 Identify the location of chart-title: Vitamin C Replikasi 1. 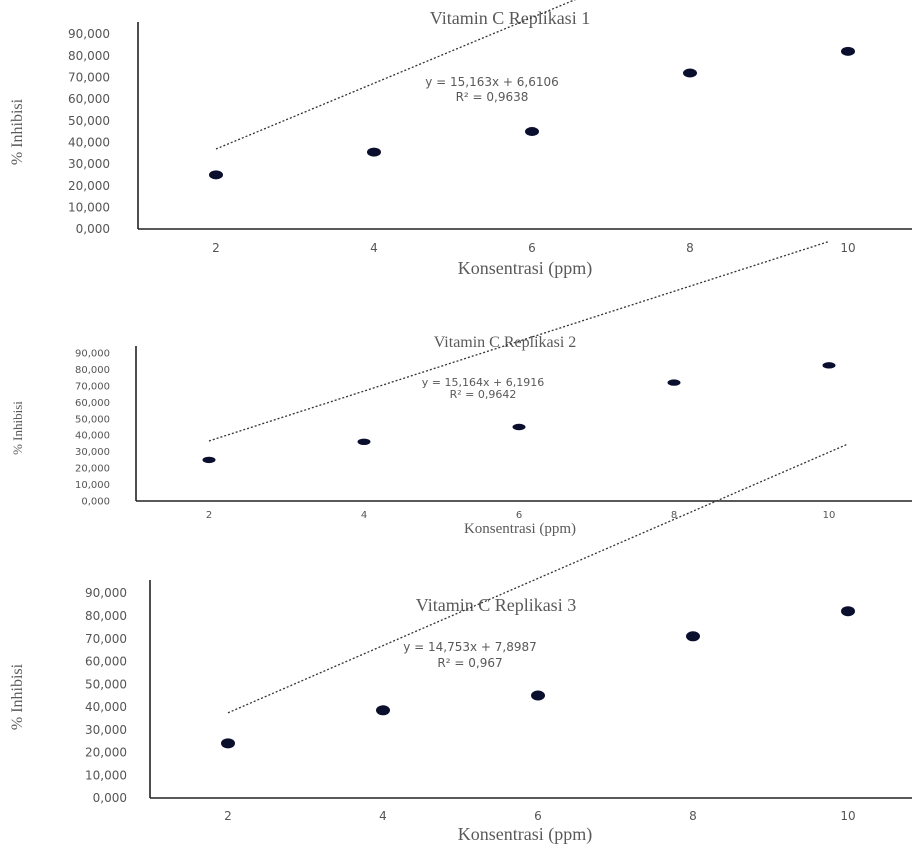
(510, 18).